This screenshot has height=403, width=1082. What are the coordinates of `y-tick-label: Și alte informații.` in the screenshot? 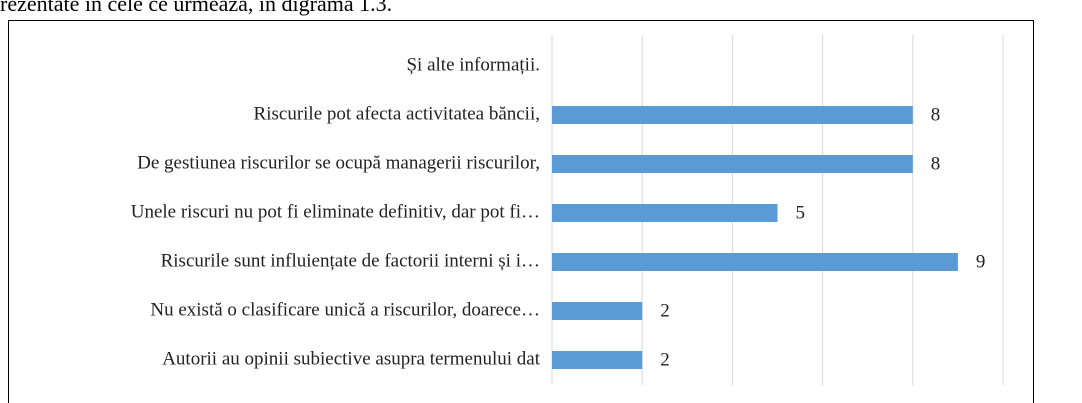 It's located at (473, 64).